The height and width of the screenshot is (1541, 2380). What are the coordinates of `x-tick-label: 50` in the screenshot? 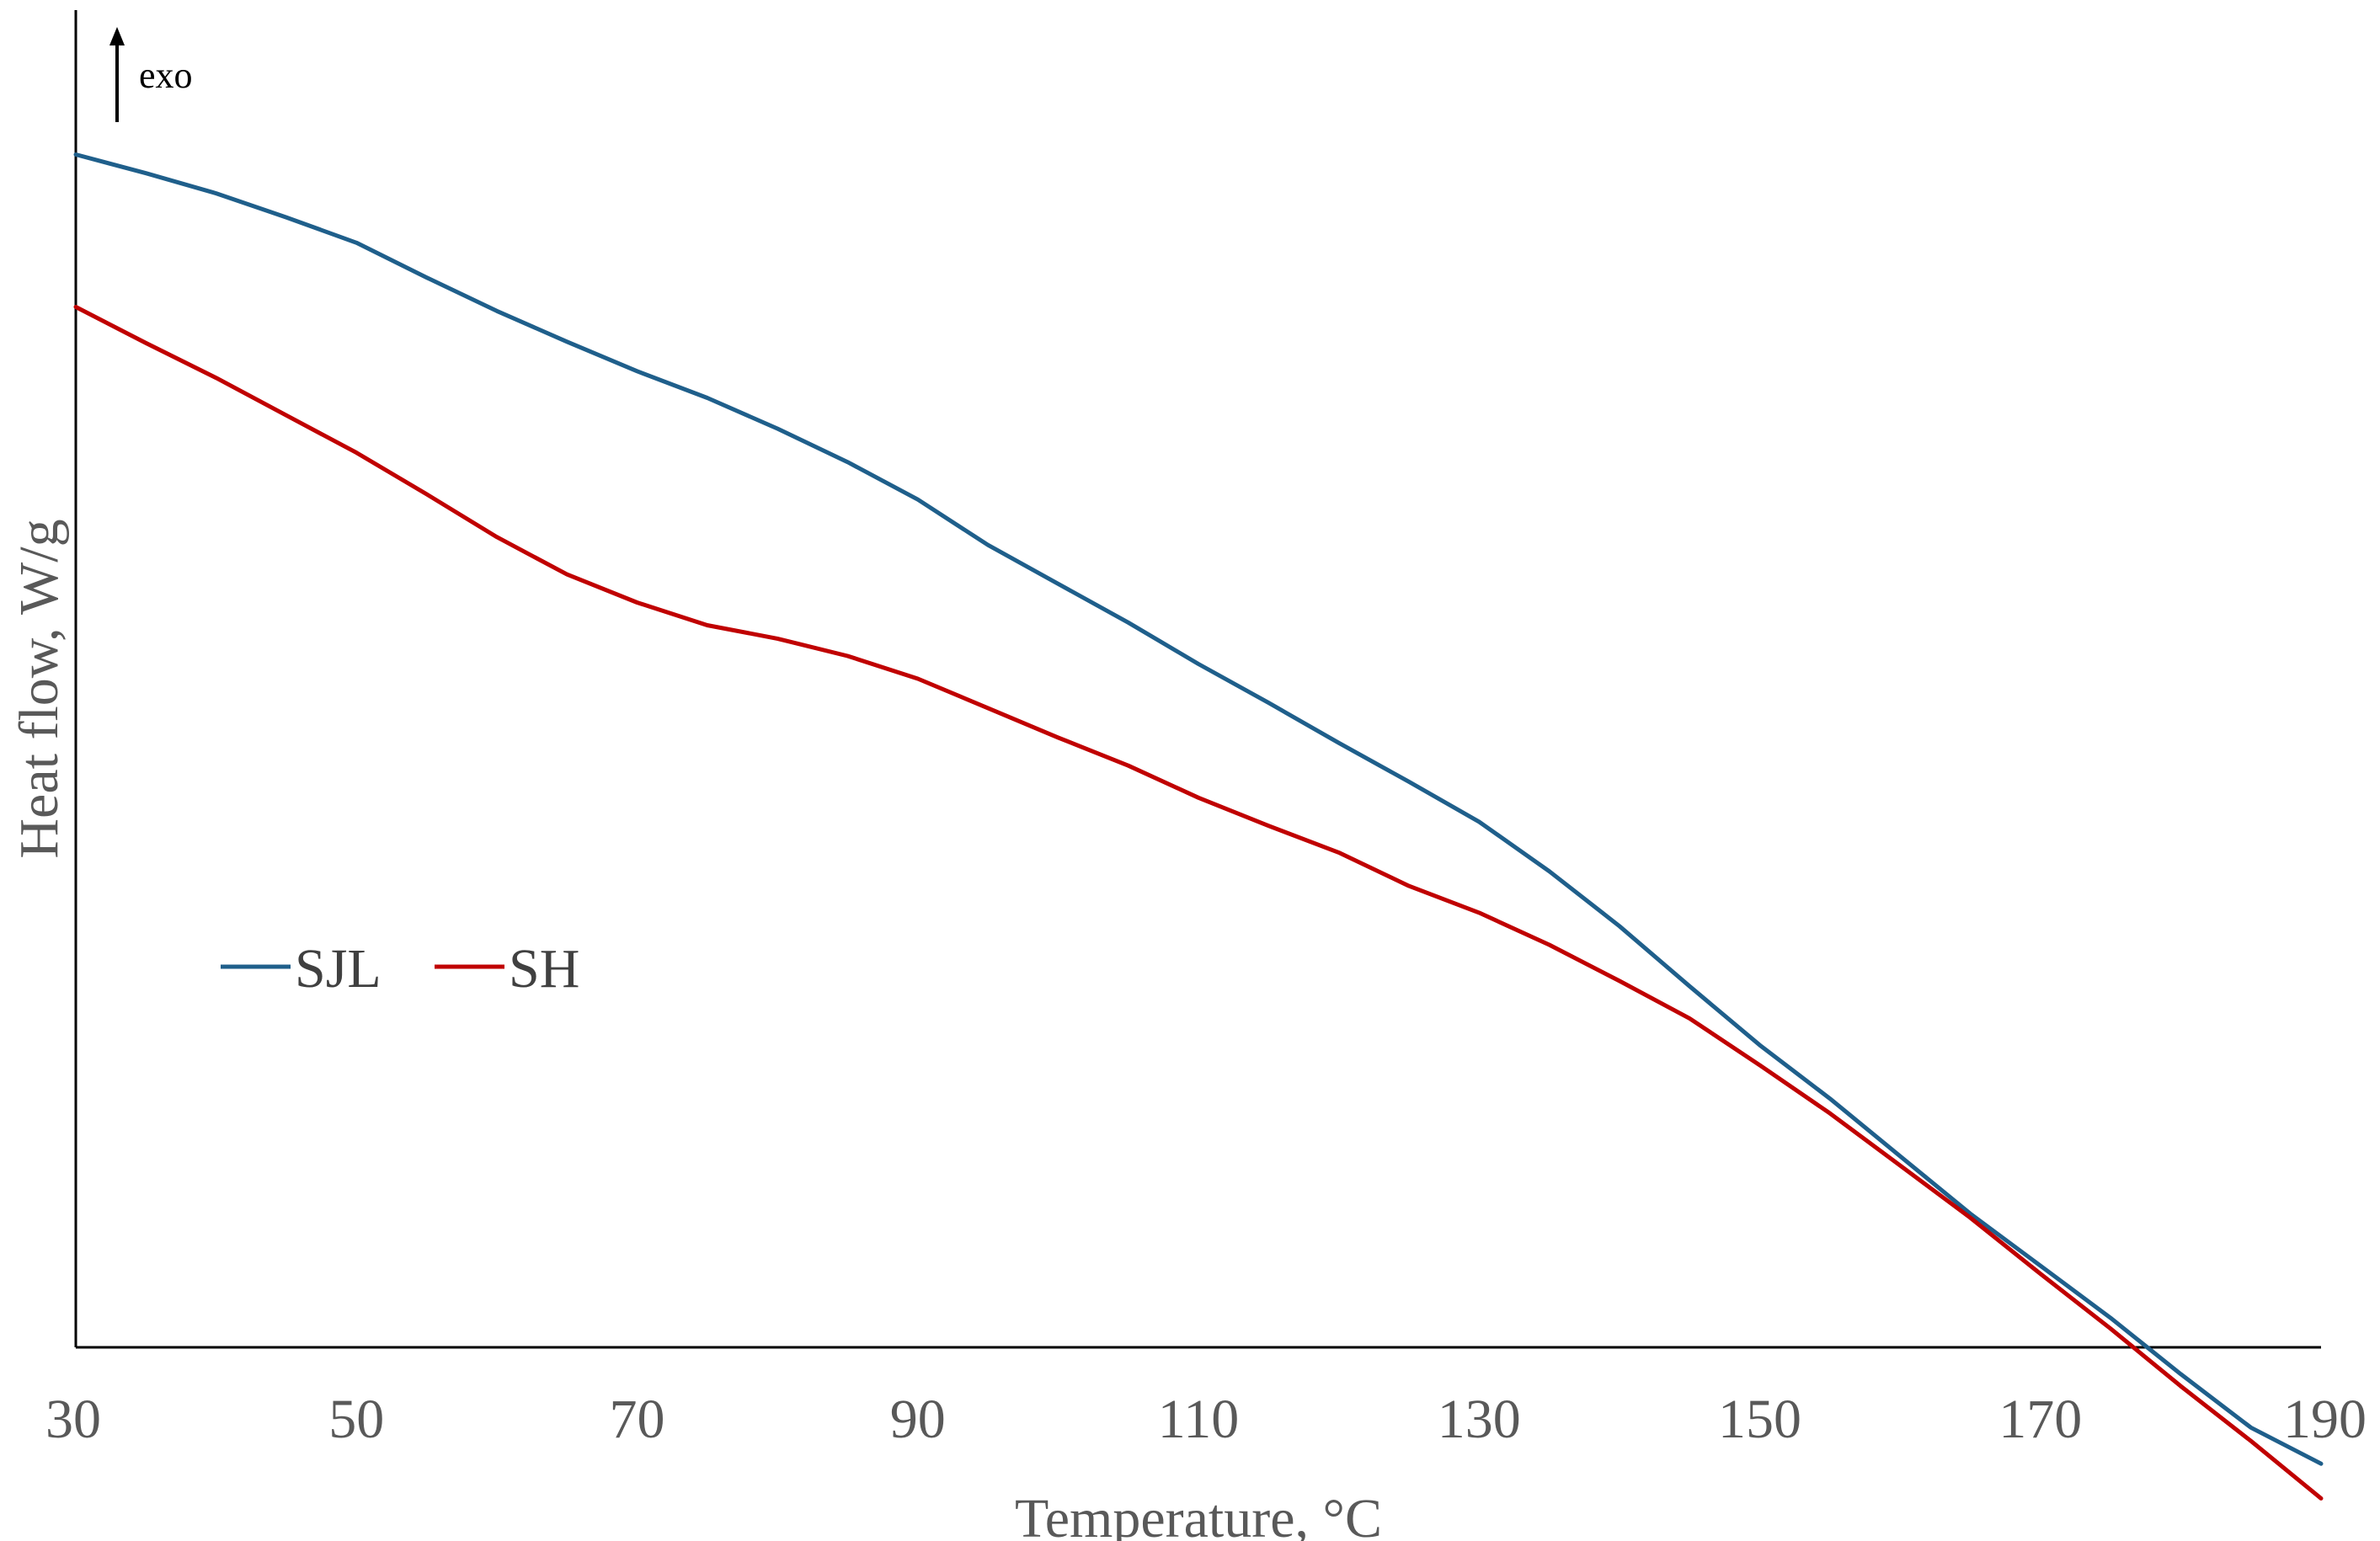 It's located at (356, 1419).